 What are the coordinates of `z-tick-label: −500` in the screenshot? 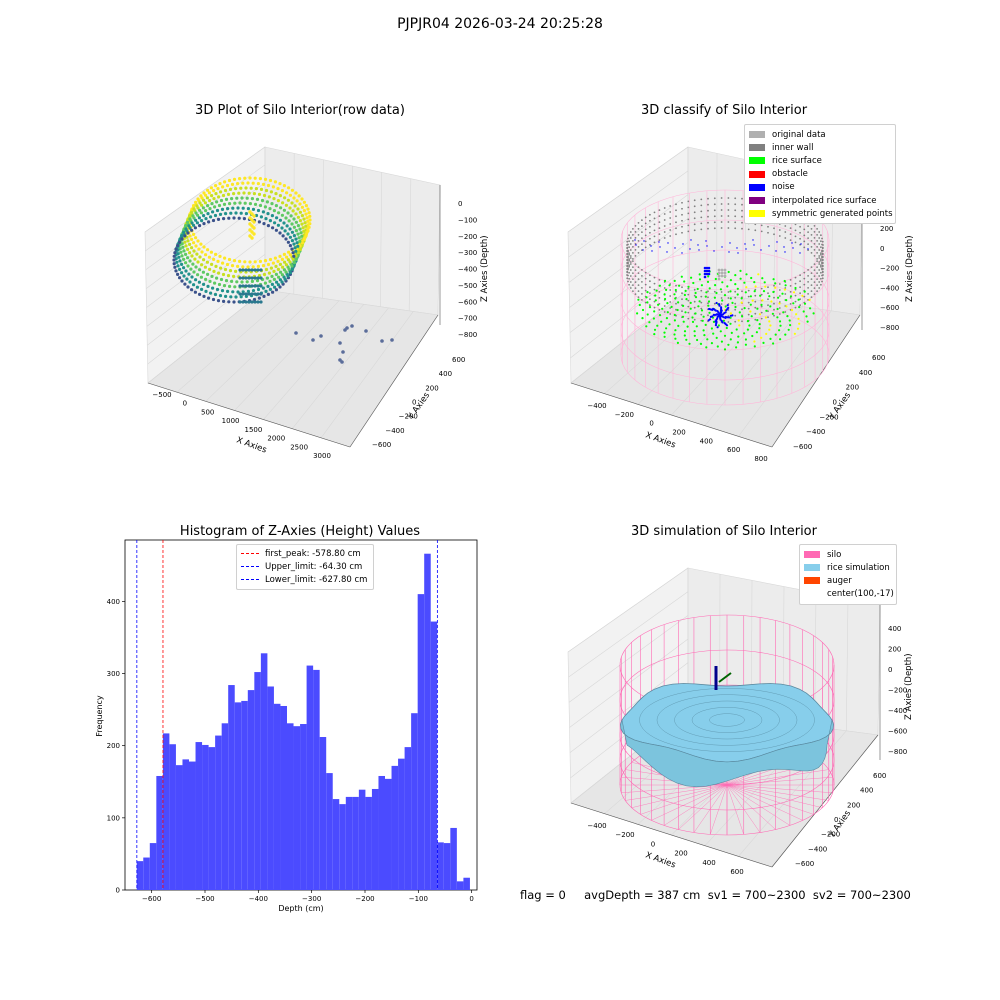 It's located at (467, 286).